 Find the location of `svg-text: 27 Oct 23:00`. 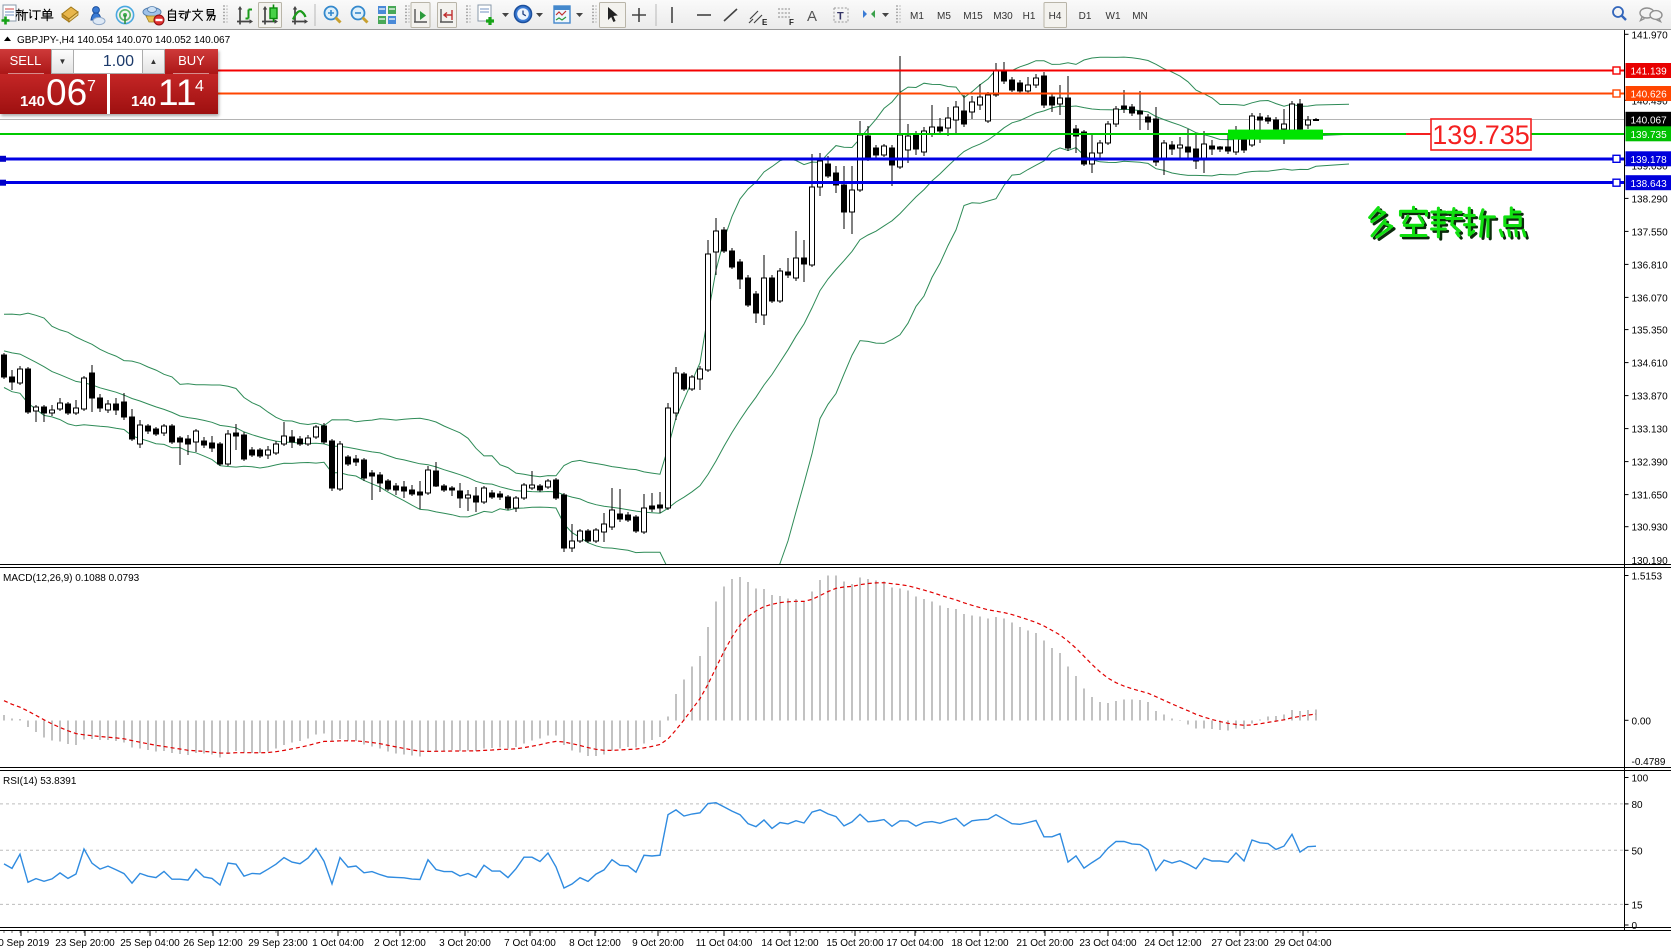

svg-text: 27 Oct 23:00 is located at coordinates (1240, 943).